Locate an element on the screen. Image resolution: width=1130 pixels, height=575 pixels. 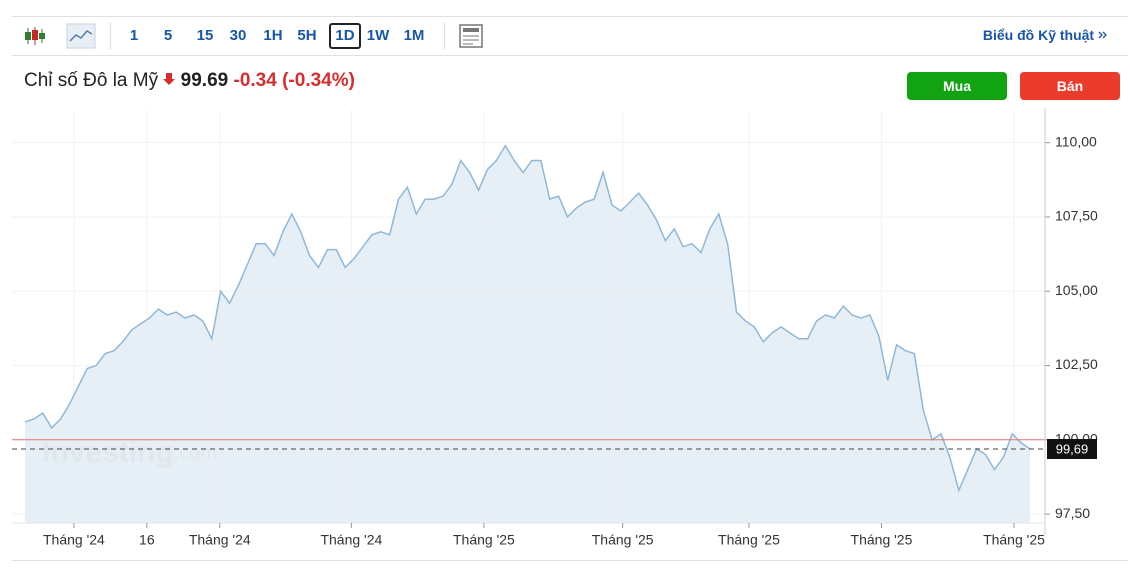
toolbar: 1 5 15 30 1H 5H 1D 1W 1M Biểu đồ Kỹ thuật is located at coordinates (570, 36).